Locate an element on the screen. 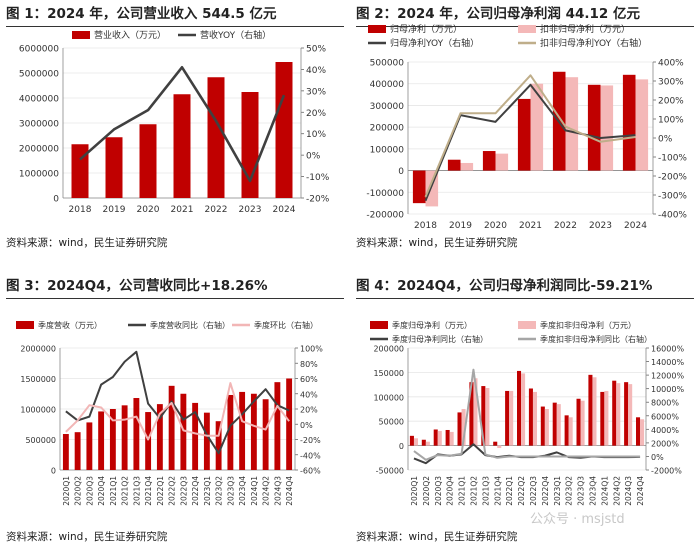 This screenshot has height=544, width=700. left-tick-label: -200000 is located at coordinates (385, 216).